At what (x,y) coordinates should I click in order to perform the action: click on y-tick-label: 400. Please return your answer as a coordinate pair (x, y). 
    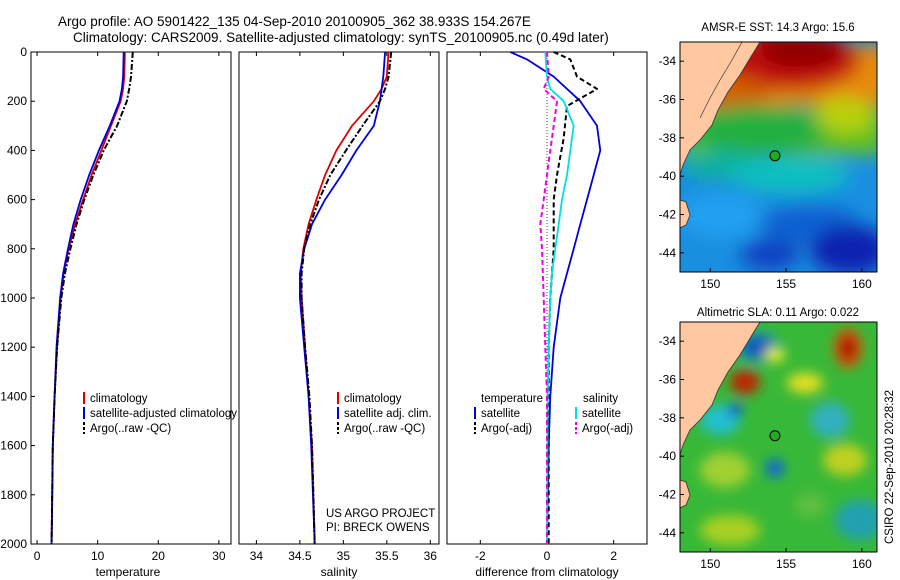
    Looking at the image, I should click on (17, 150).